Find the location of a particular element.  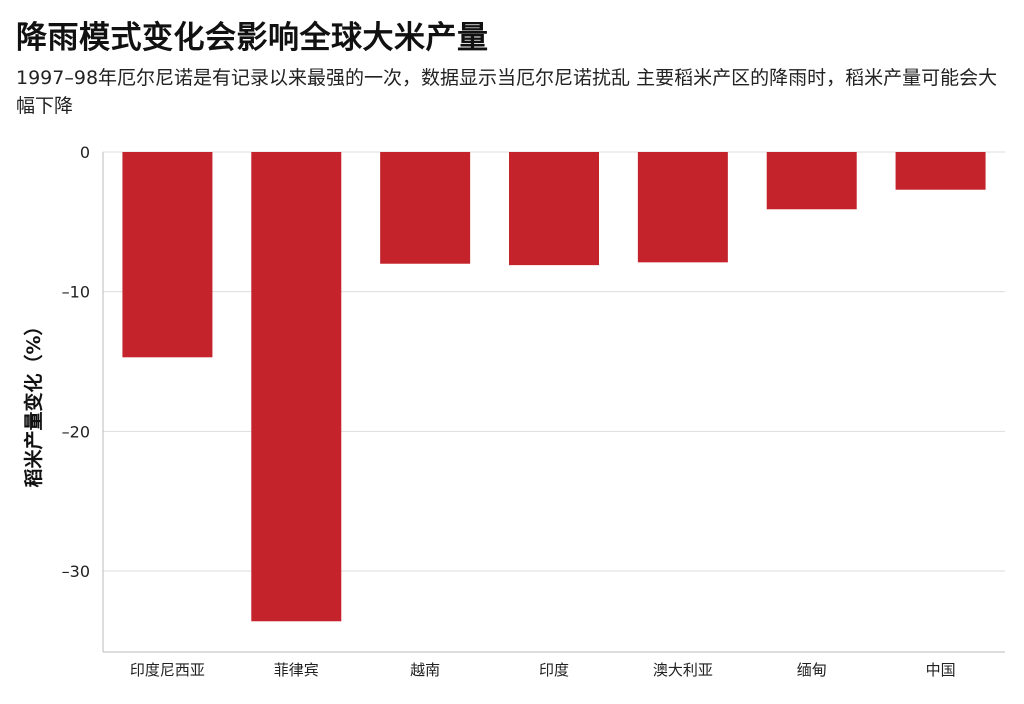

y-tick-label: 0 is located at coordinates (85, 152).